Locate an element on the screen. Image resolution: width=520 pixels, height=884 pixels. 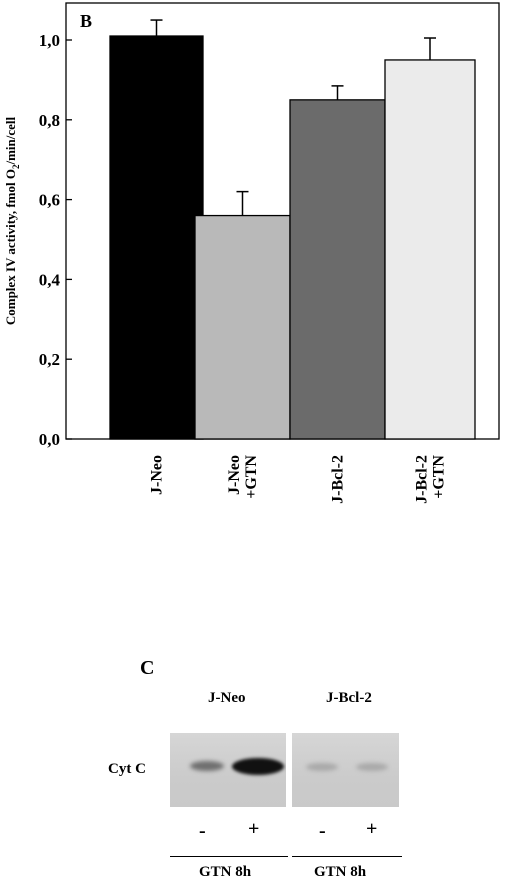
x-tick-label: J-Neo+GTN is located at coordinates (243, 477).